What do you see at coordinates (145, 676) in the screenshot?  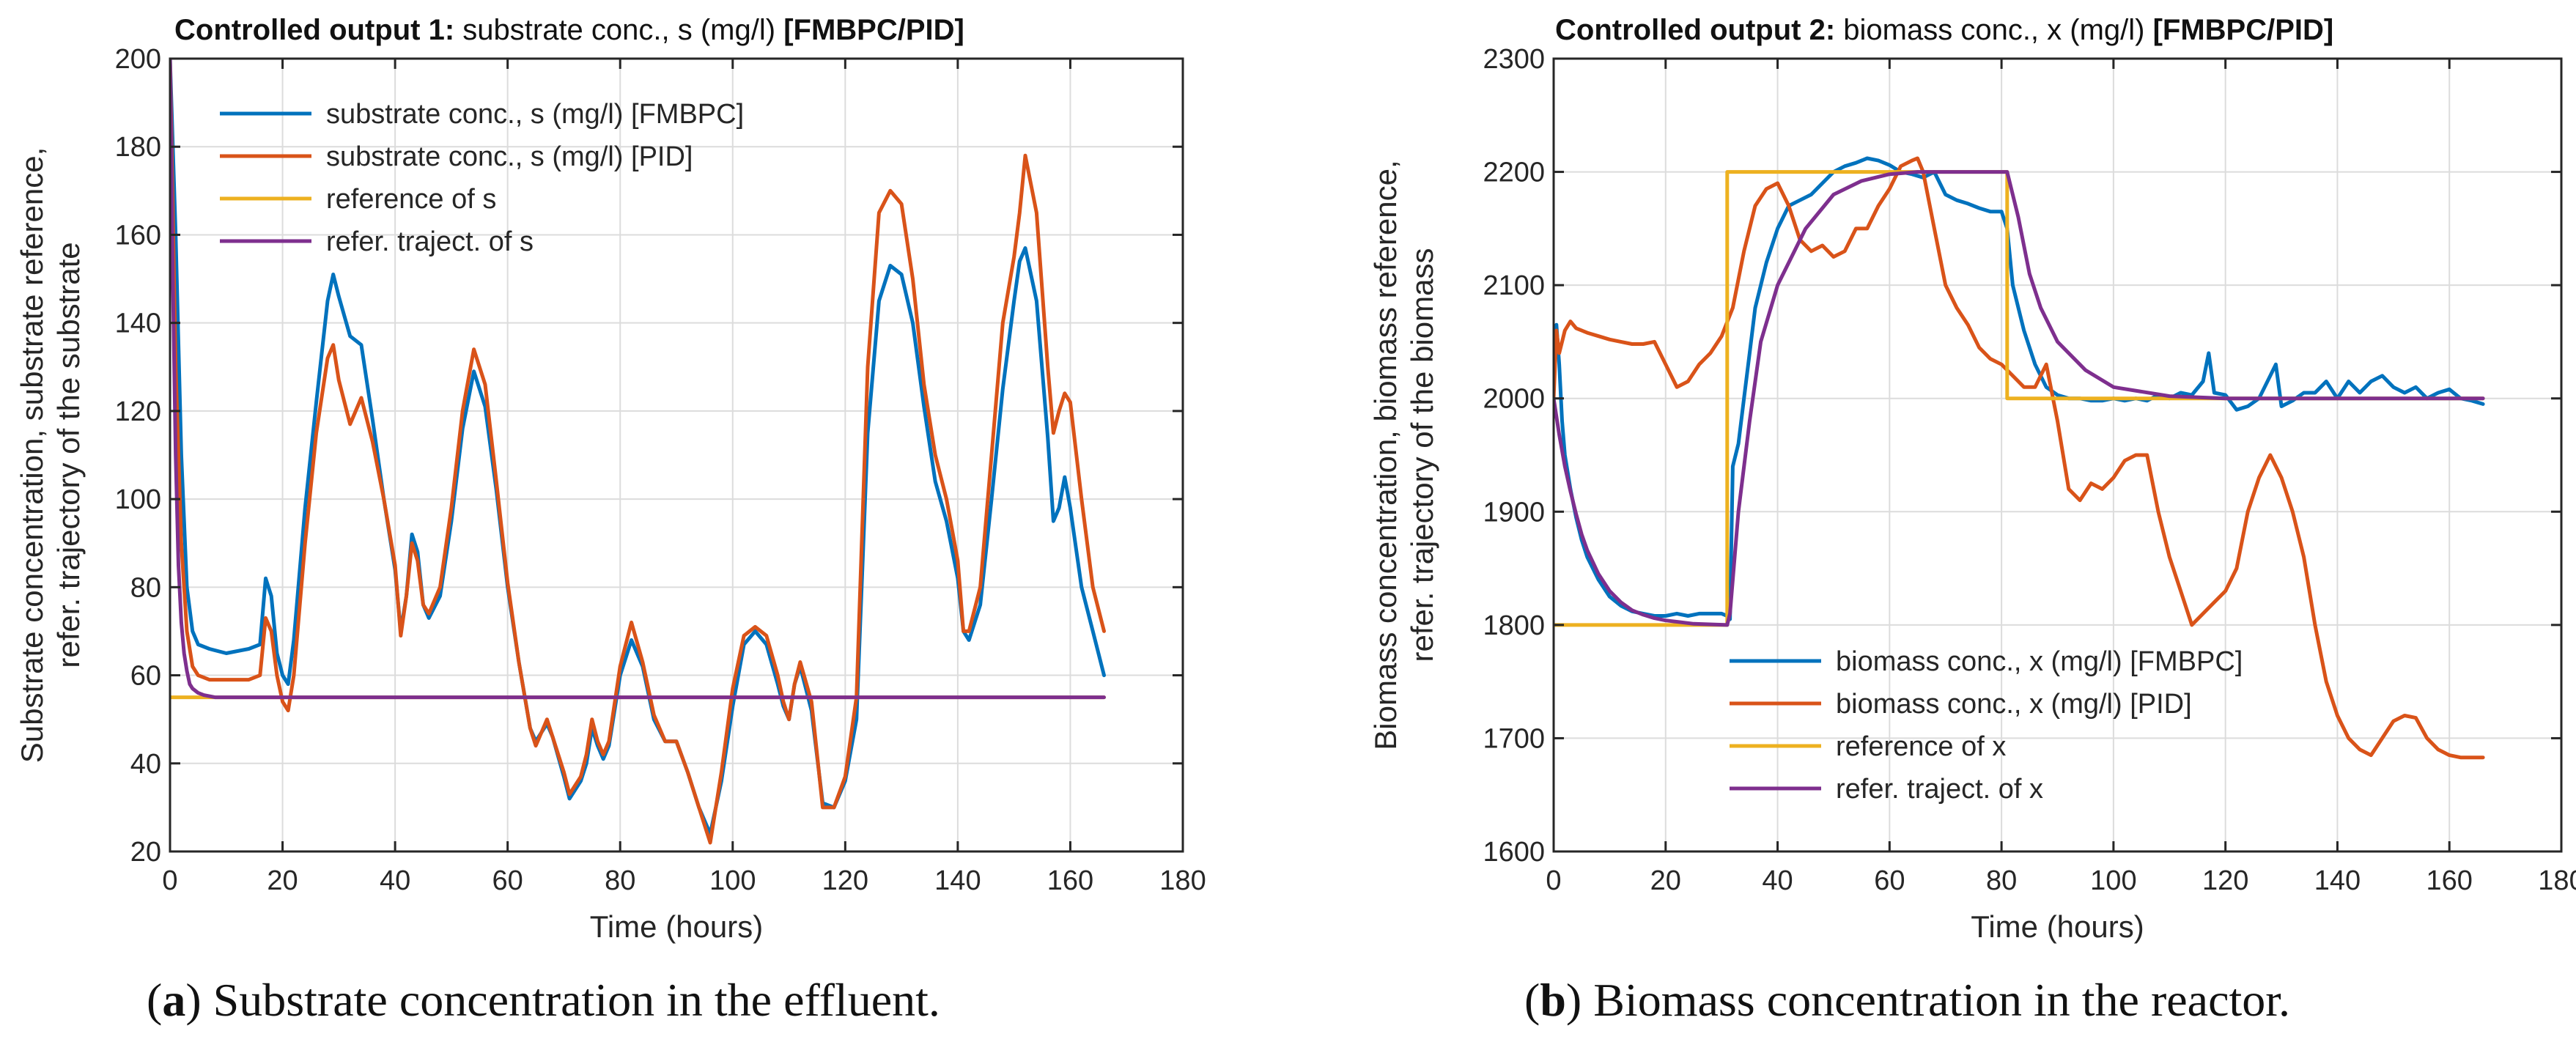 I see `y-tick-label: 60` at bounding box center [145, 676].